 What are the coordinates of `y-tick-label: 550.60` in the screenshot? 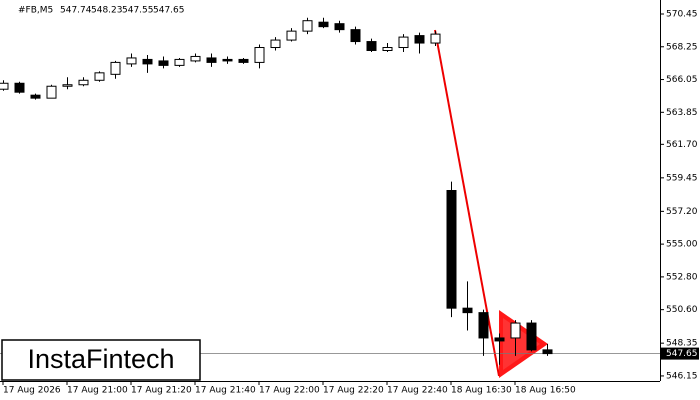 It's located at (682, 310).